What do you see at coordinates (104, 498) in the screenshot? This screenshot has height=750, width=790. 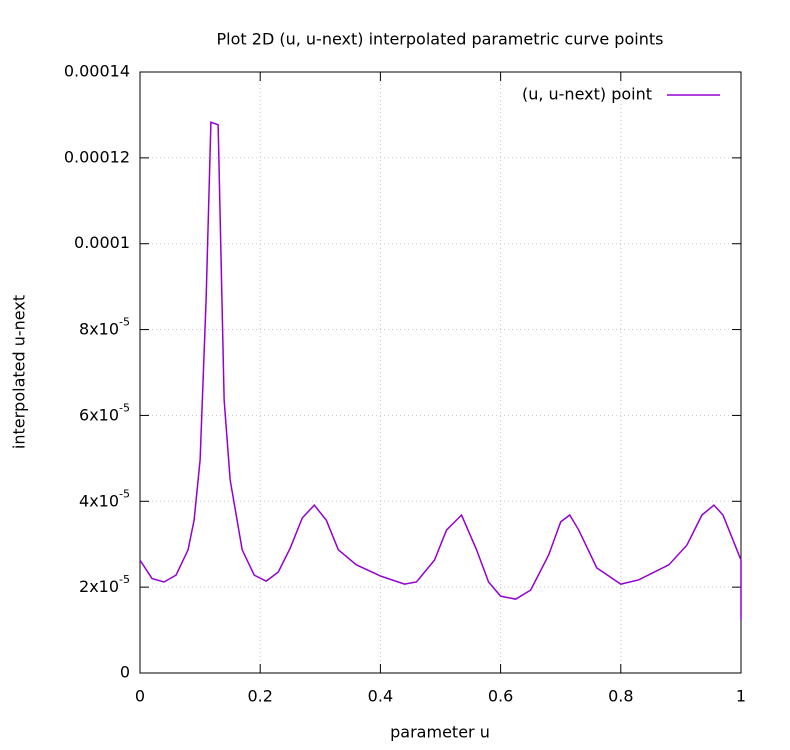 I see `y-tick-label: 4x10⁻⁵` at bounding box center [104, 498].